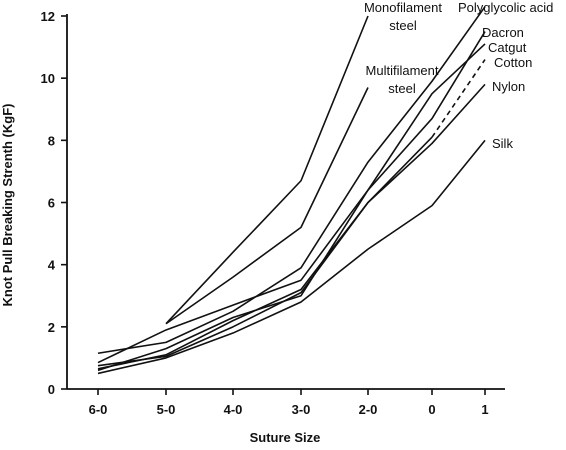  What do you see at coordinates (368, 409) in the screenshot?
I see `x-tick-label: 2-0` at bounding box center [368, 409].